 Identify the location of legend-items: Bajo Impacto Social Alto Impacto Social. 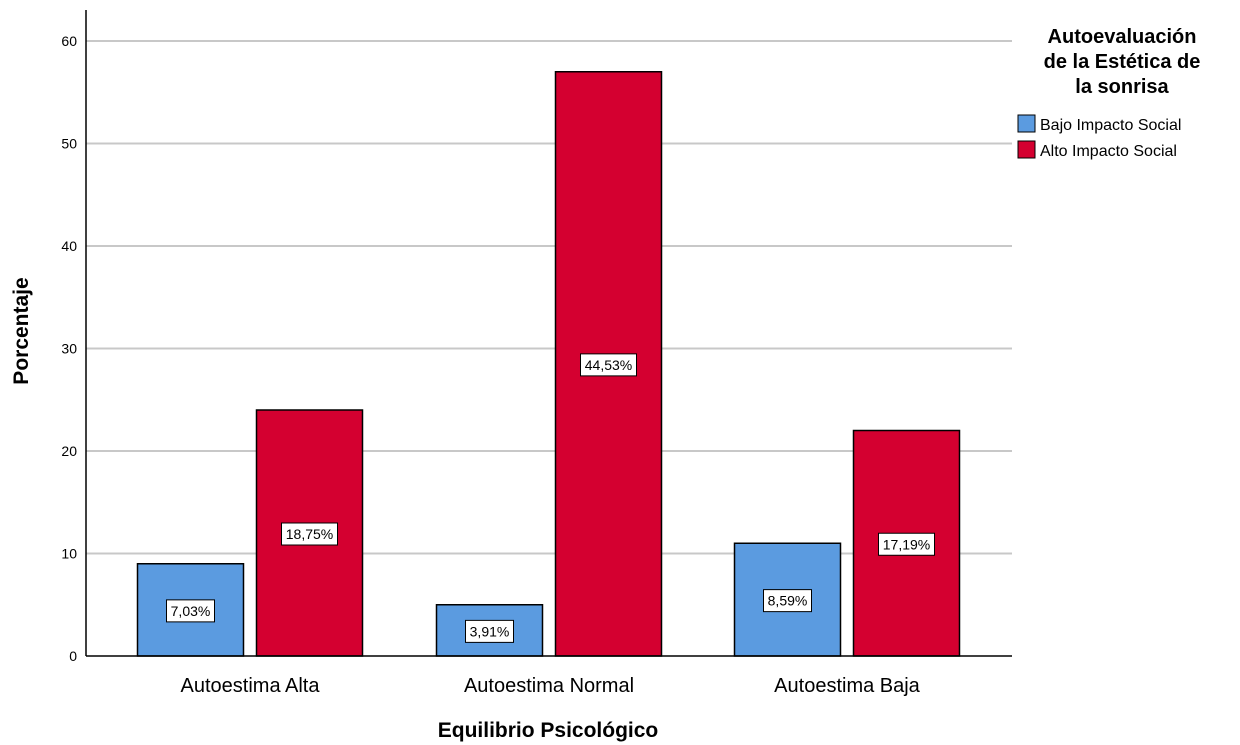
(1099, 137).